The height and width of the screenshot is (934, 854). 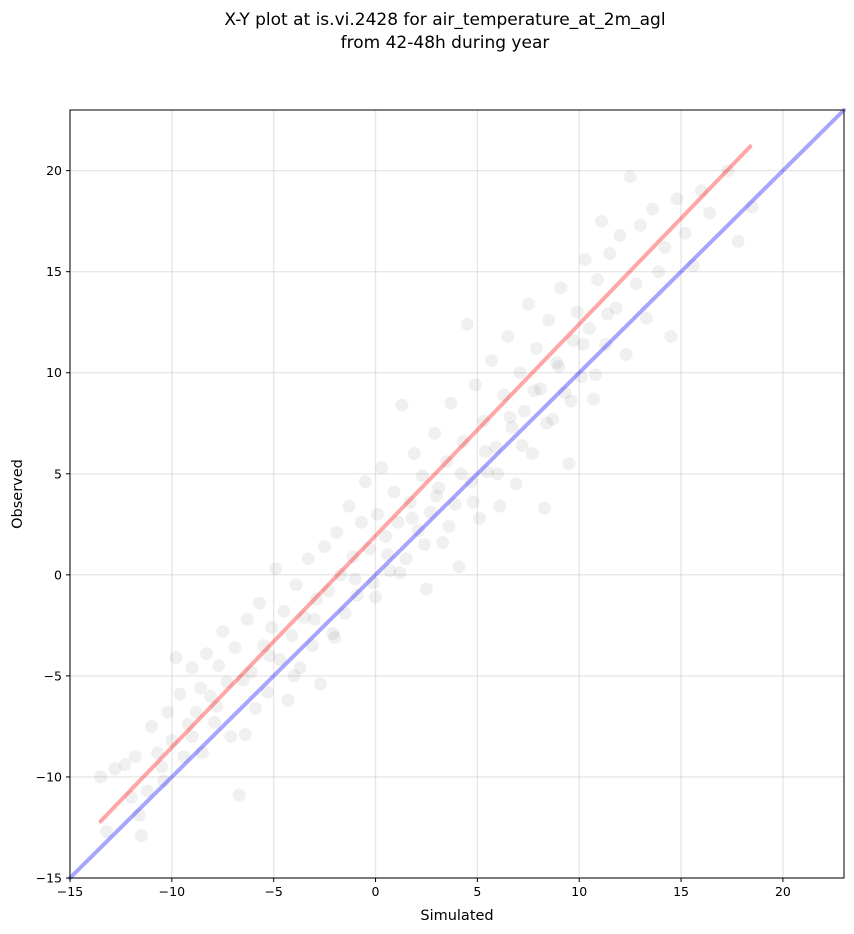 I want to click on x-tick-label: 0, so click(x=376, y=891).